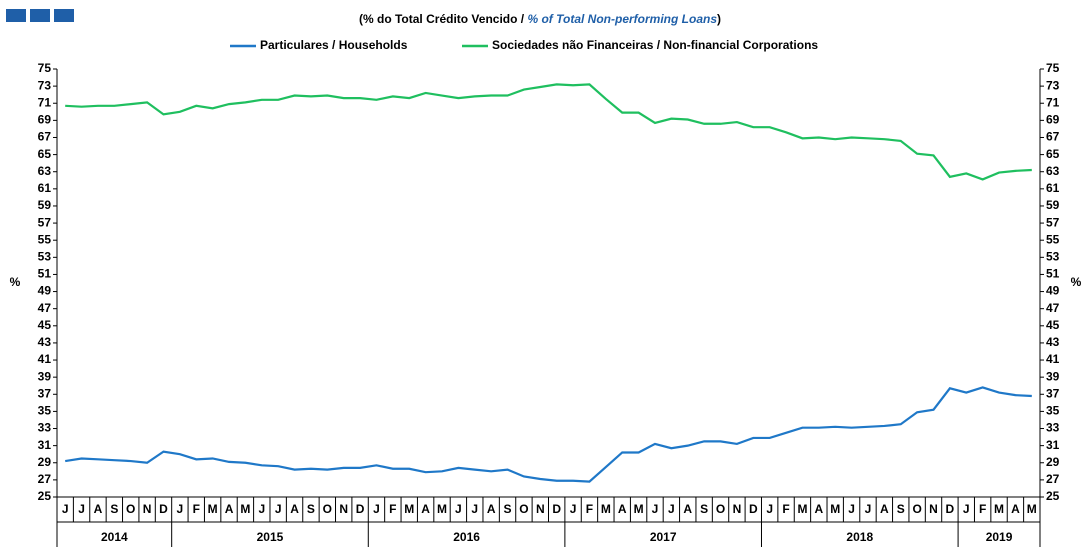 This screenshot has height=547, width=1084. What do you see at coordinates (1053, 256) in the screenshot?
I see `y-tick-label-right: 53` at bounding box center [1053, 256].